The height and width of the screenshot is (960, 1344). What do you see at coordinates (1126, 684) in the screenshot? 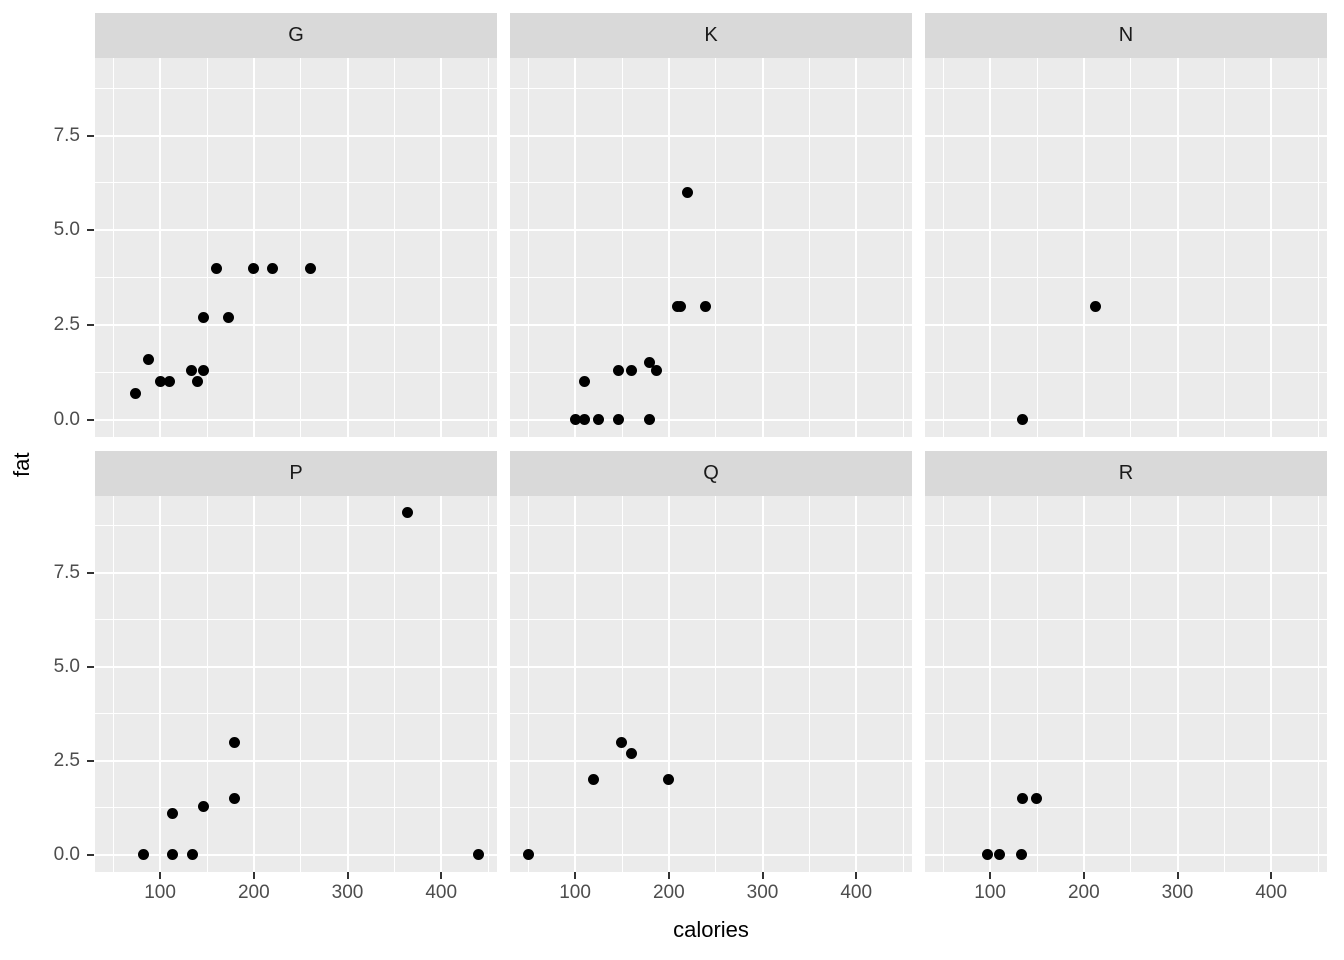
I see `facet-panel-r` at bounding box center [1126, 684].